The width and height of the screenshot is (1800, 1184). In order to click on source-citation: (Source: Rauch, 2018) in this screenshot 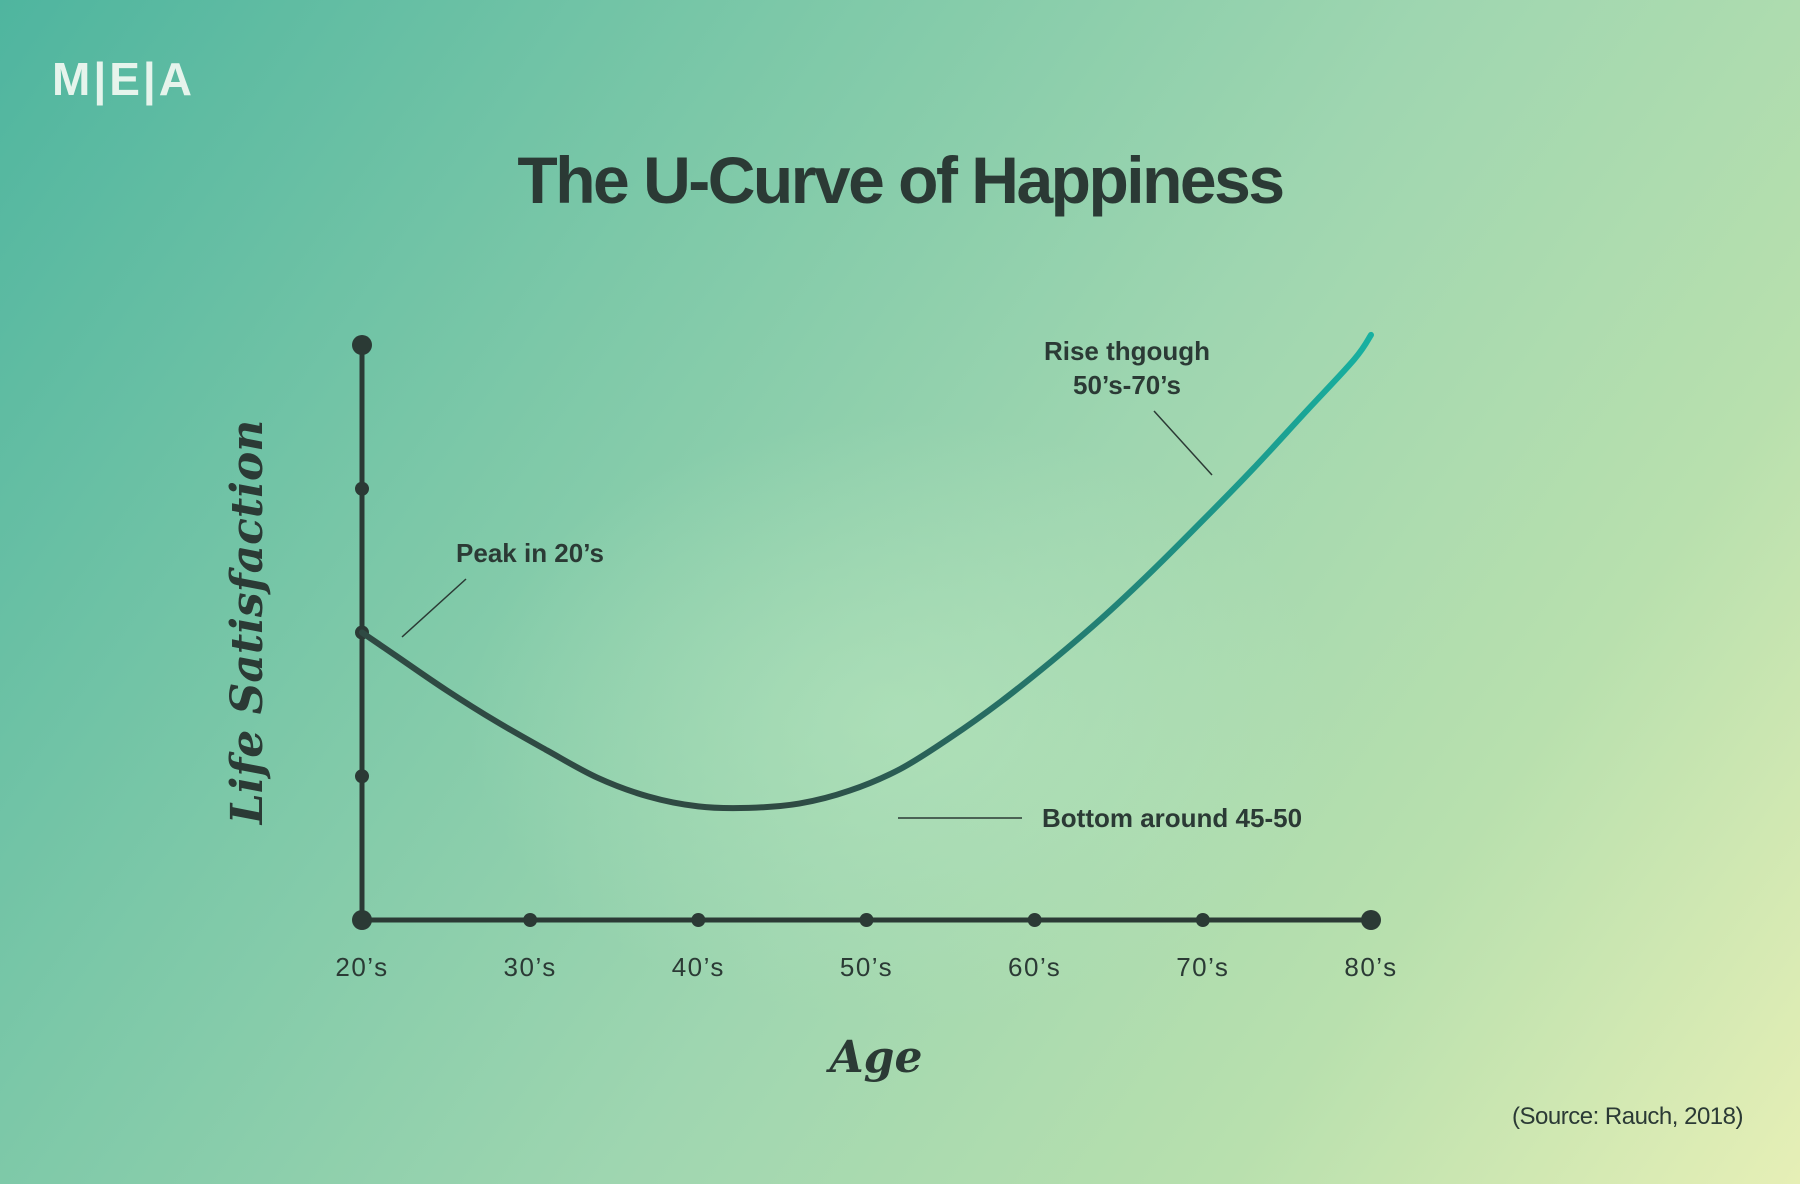, I will do `click(1627, 1116)`.